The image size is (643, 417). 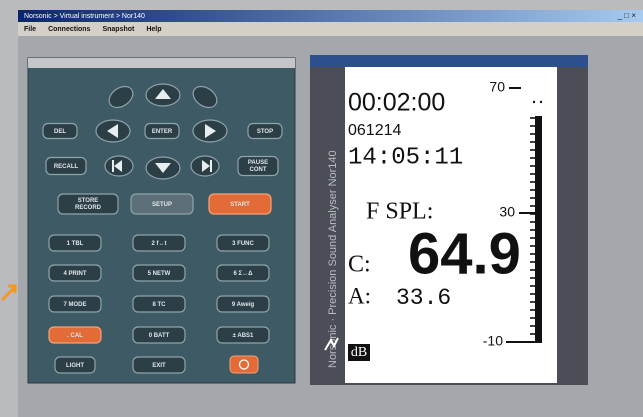 I want to click on power-icon, so click(x=244, y=364).